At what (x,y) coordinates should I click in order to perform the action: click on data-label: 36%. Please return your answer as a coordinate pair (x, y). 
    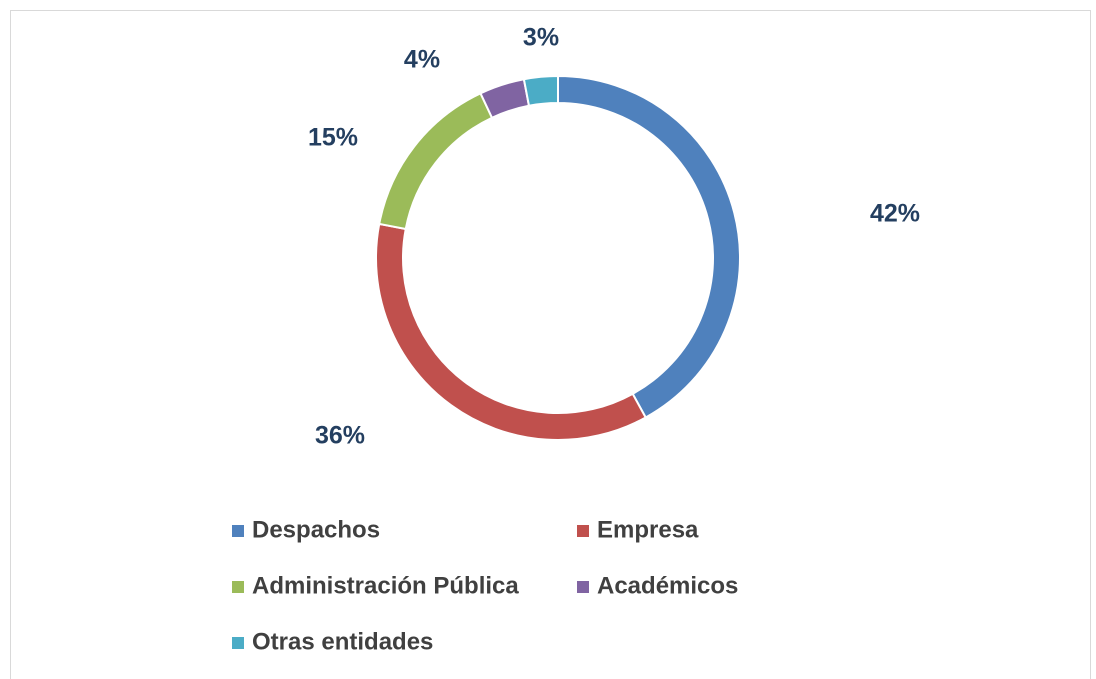
    Looking at the image, I should click on (340, 436).